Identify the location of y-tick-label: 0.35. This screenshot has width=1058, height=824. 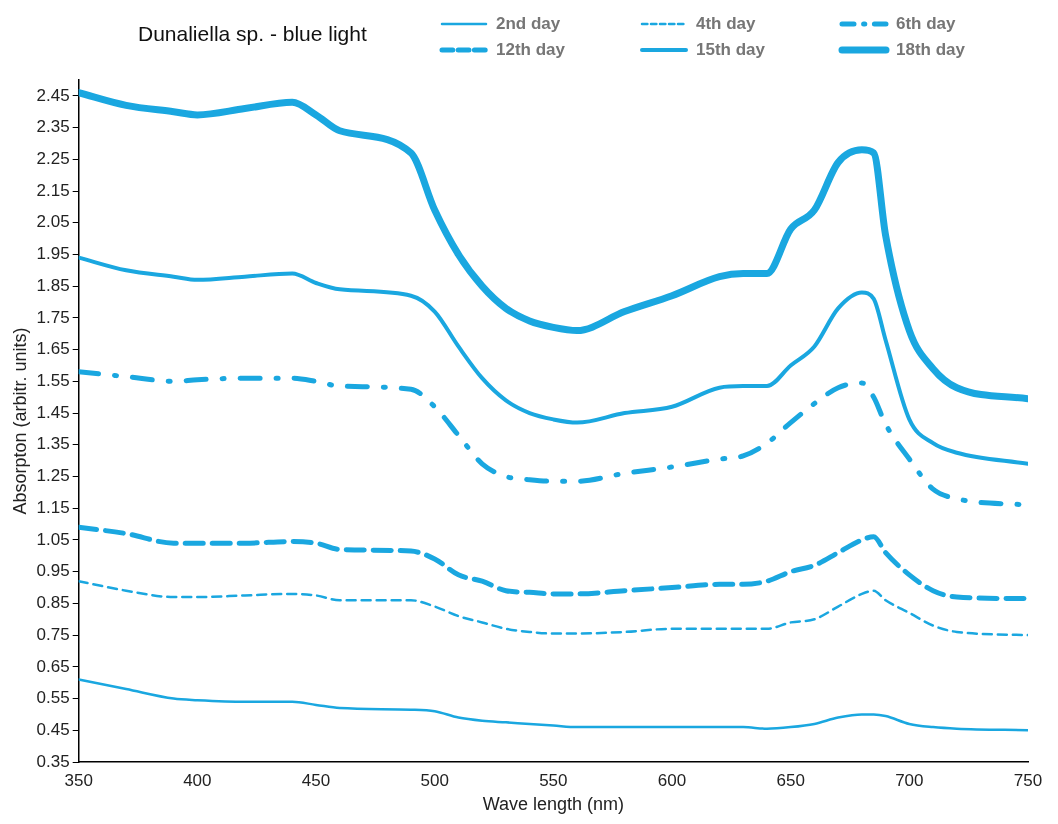
(53, 761).